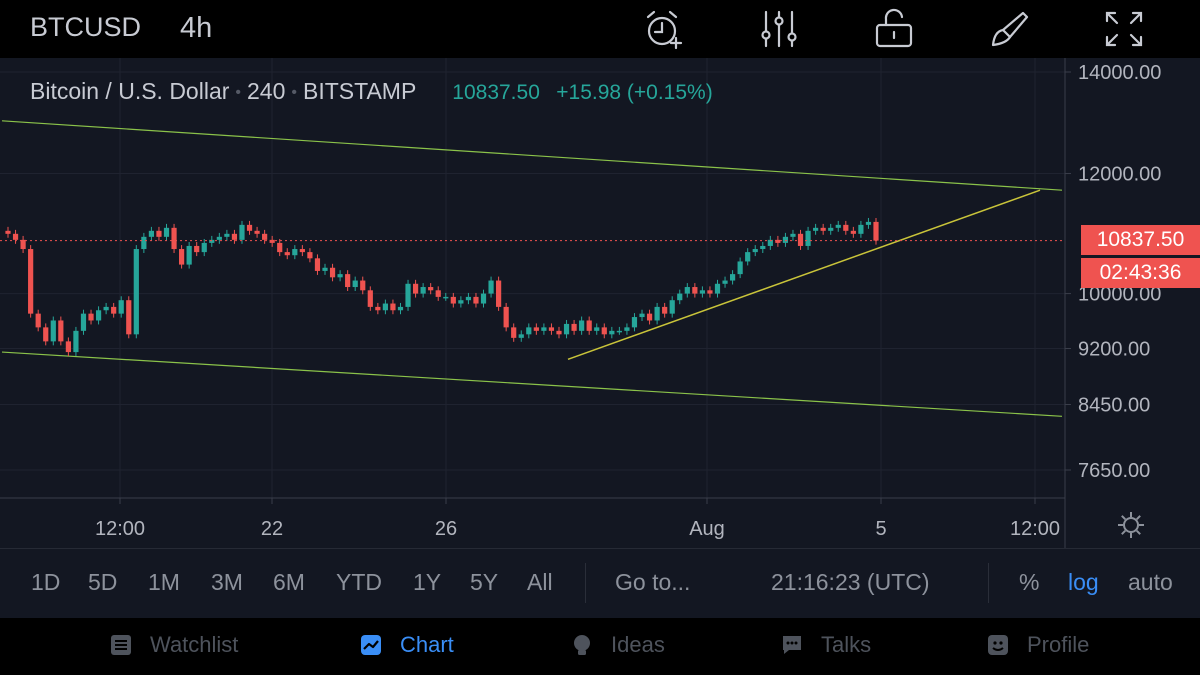 The height and width of the screenshot is (675, 1200). I want to click on symbol-button: BTCUSD, so click(86, 27).